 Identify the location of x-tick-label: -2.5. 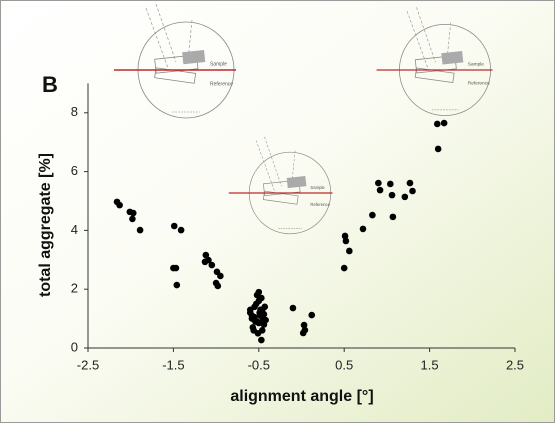
(88, 364).